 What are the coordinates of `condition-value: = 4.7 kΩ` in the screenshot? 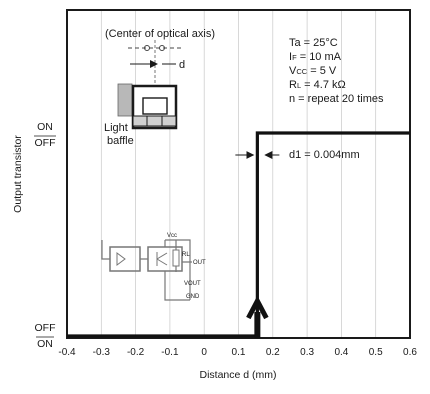 It's located at (323, 85).